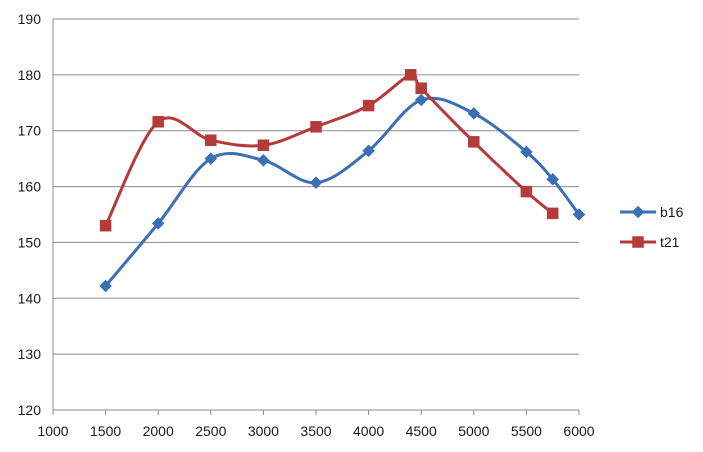 This screenshot has width=703, height=452. Describe the element at coordinates (52, 431) in the screenshot. I see `x-tick-label: 1000` at that location.